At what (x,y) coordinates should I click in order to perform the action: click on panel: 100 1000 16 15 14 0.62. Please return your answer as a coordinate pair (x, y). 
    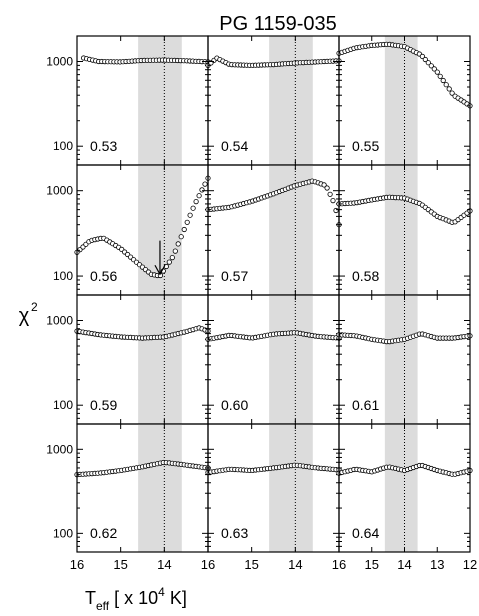
    Looking at the image, I should click on (128, 497).